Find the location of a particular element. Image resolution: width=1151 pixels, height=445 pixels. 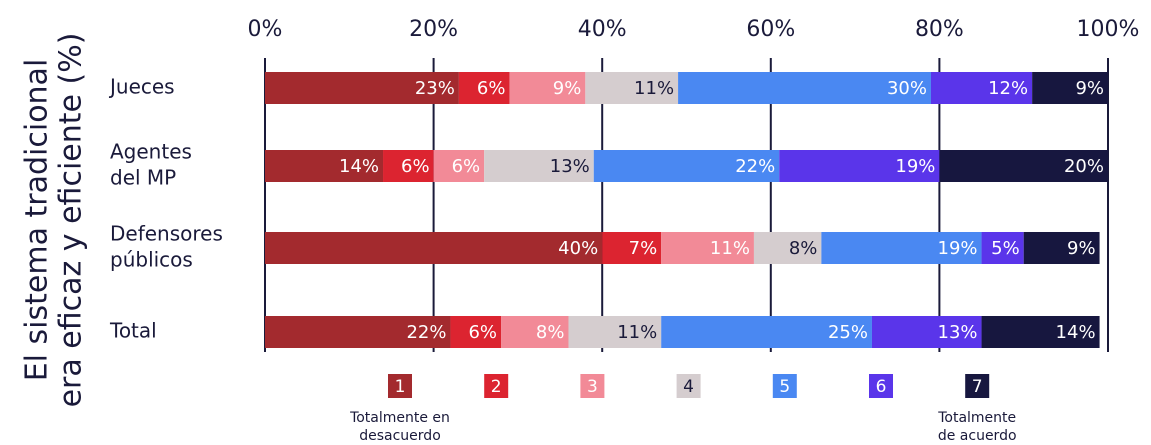

legend-label: 7 is located at coordinates (977, 387).